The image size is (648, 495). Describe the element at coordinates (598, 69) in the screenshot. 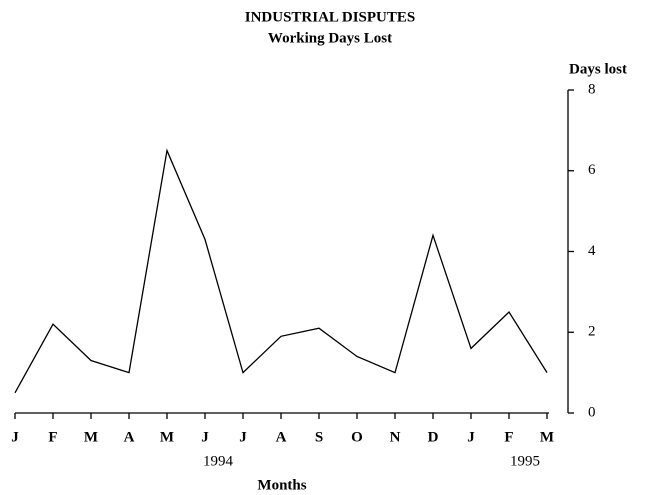

I see `y-axis-label: Days lost` at that location.